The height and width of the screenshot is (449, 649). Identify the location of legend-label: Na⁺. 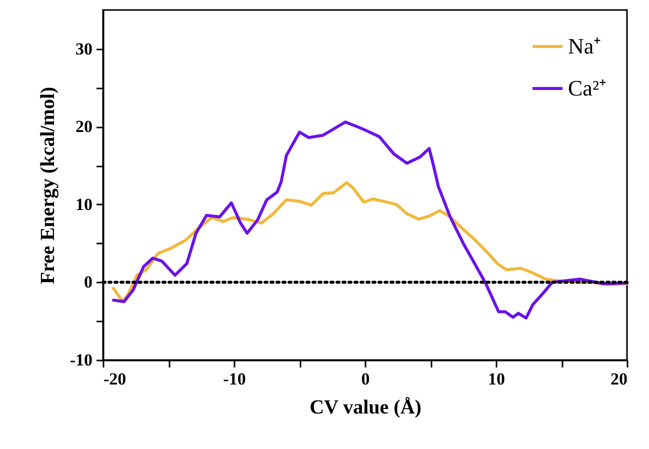
(584, 46).